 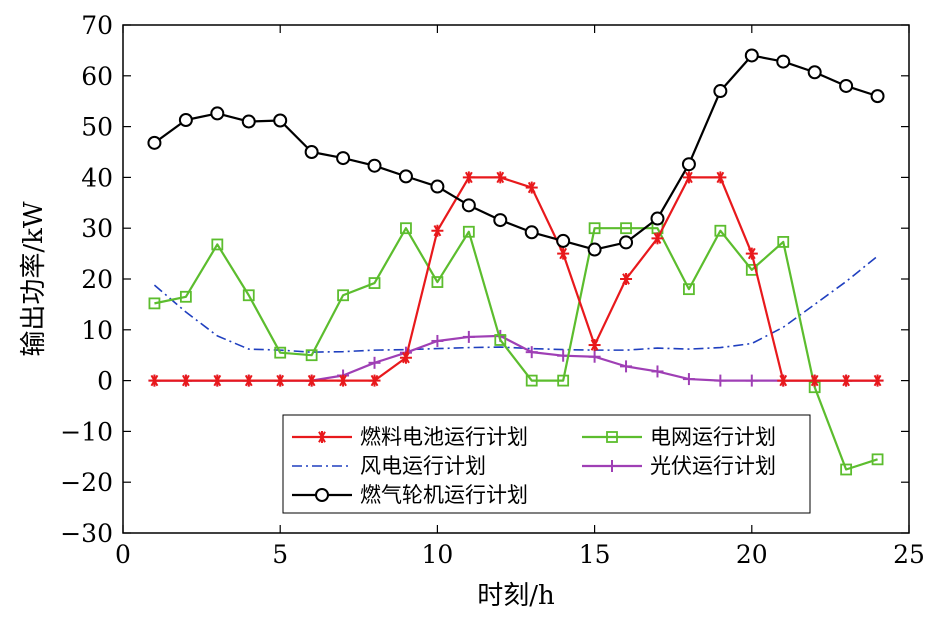 I want to click on legend-entry: 电网运行计划, so click(x=679, y=437).